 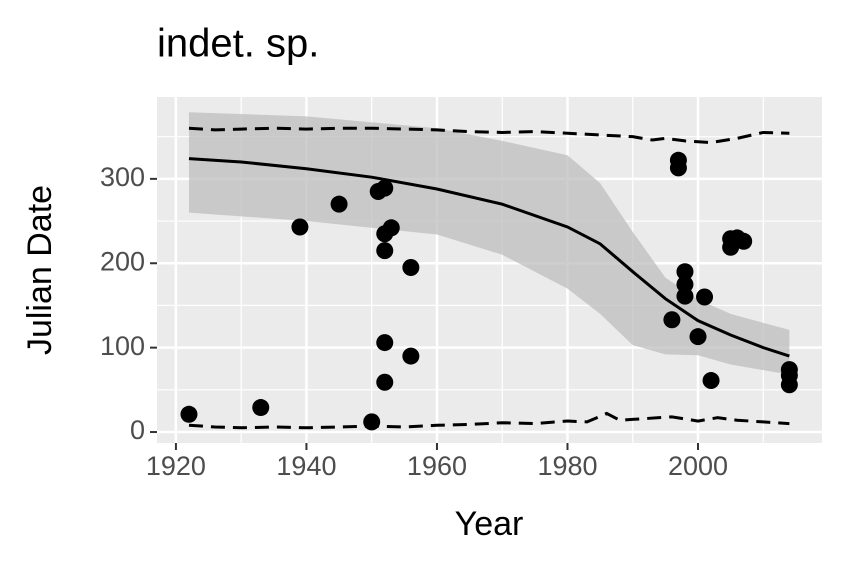 What do you see at coordinates (238, 44) in the screenshot?
I see `chart-title: indet. sp.` at bounding box center [238, 44].